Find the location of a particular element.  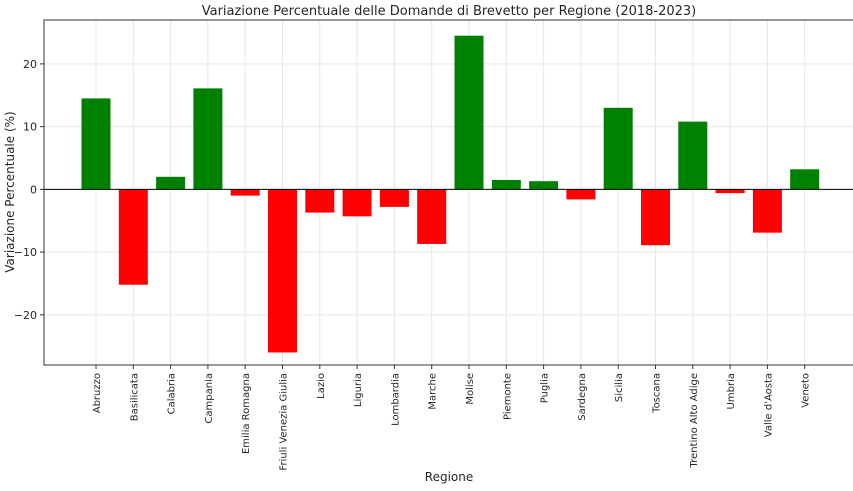

x-tick-label: Toscana is located at coordinates (657, 393).